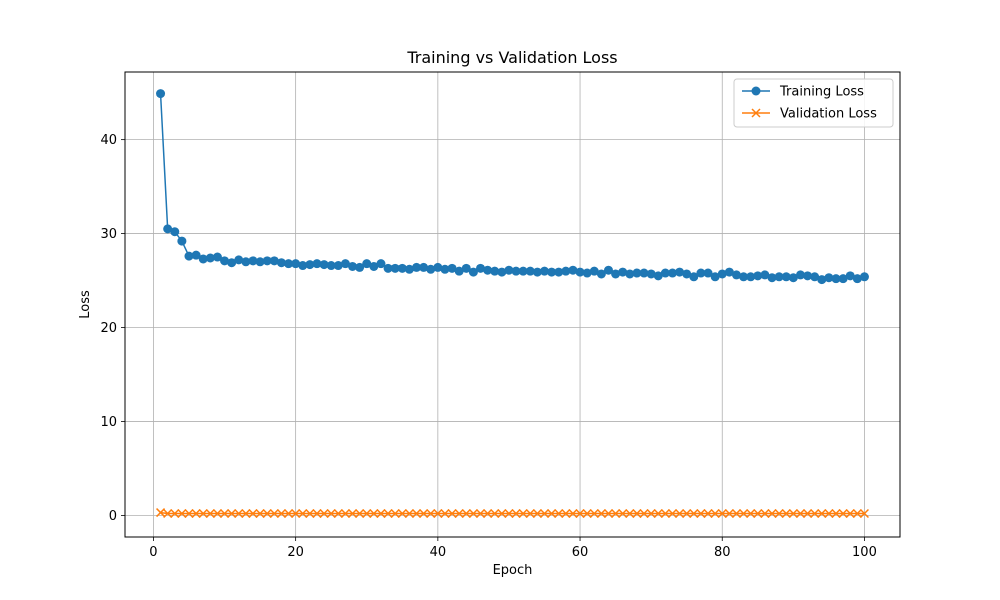  What do you see at coordinates (813, 103) in the screenshot?
I see `legend: Training Loss Validation Loss` at bounding box center [813, 103].